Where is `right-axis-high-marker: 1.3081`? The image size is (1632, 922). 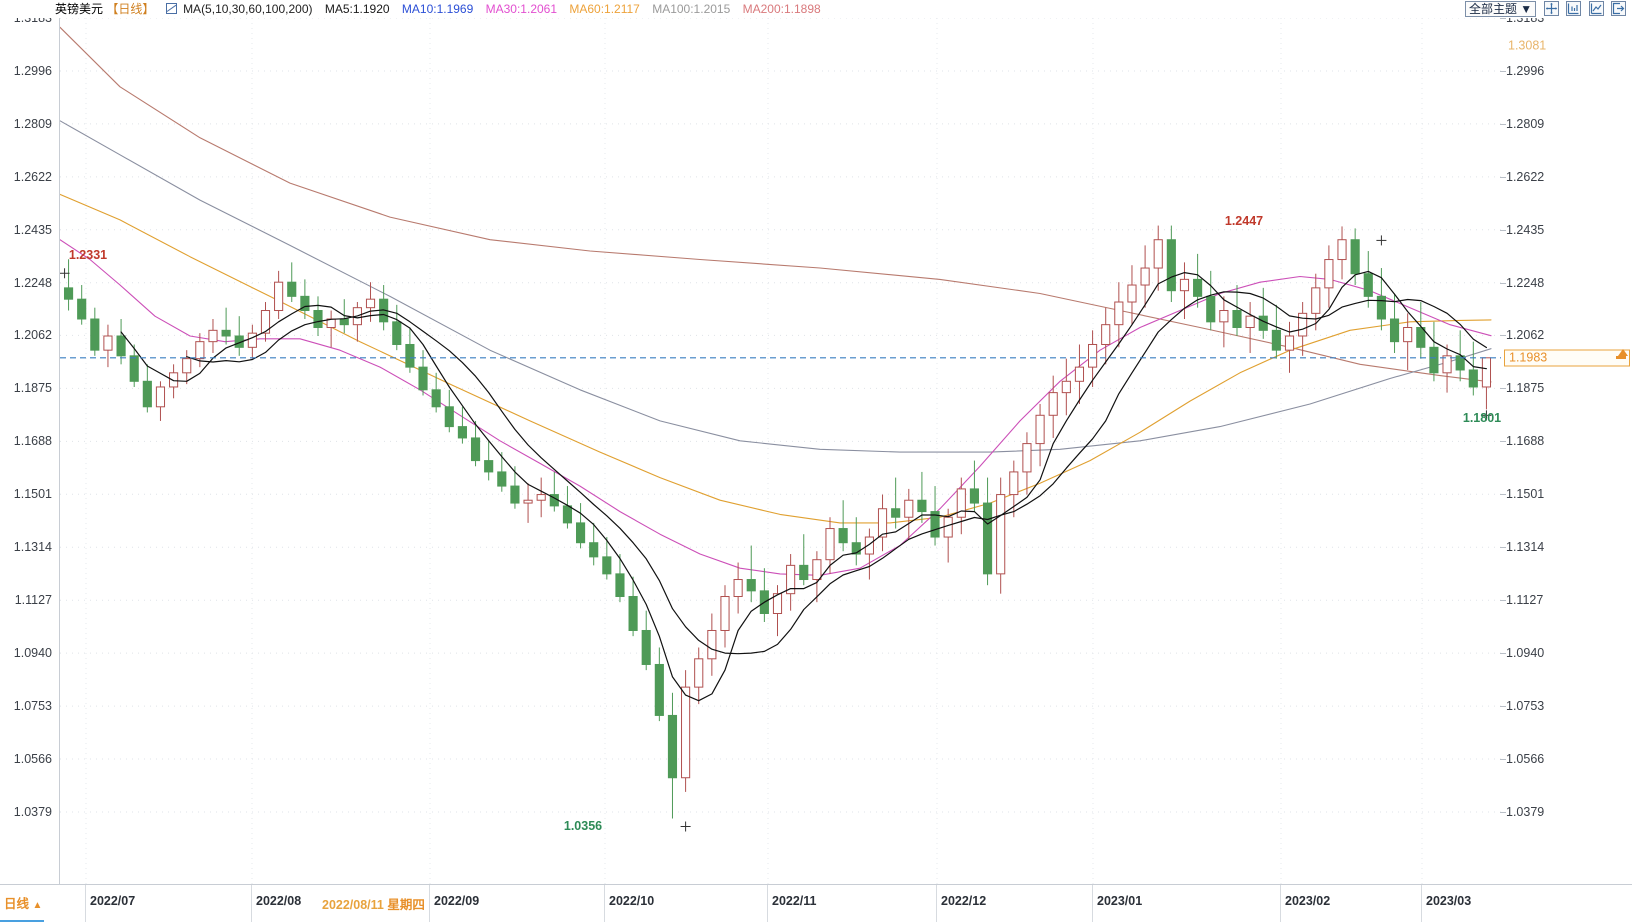 right-axis-high-marker: 1.3081 is located at coordinates (1527, 45).